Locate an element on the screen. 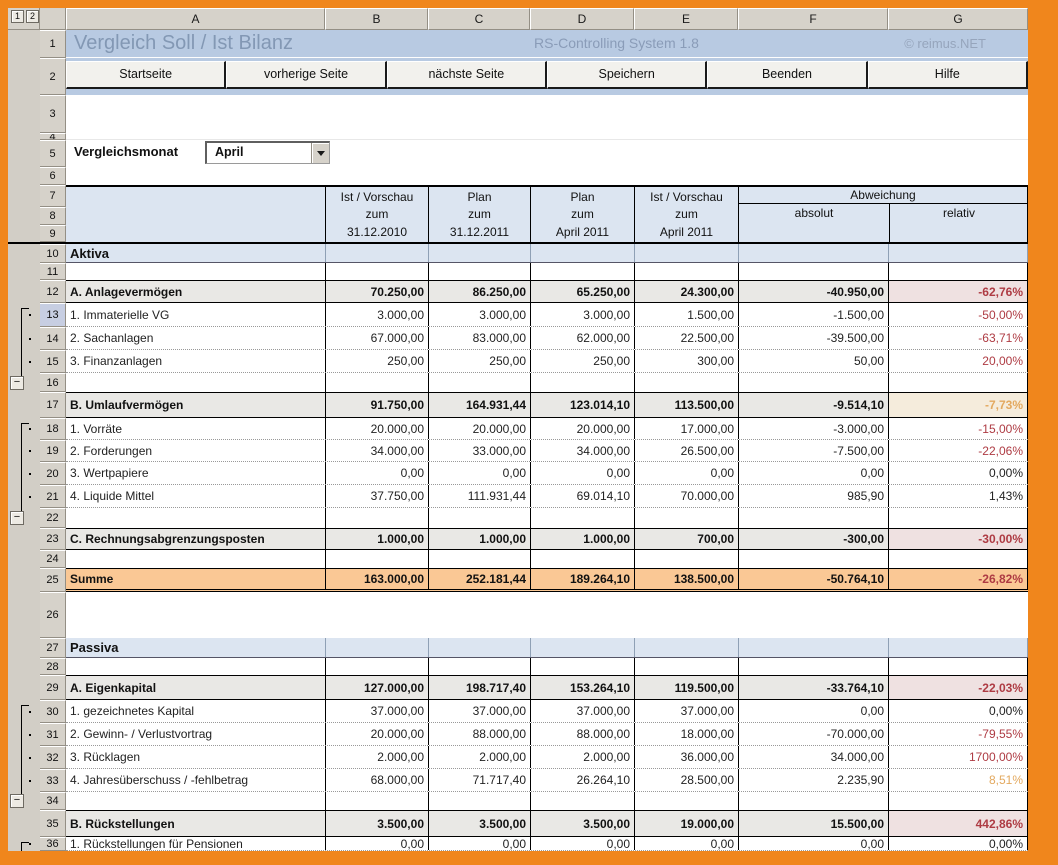 The image size is (1058, 865). row-number-17: 17 is located at coordinates (53, 405).